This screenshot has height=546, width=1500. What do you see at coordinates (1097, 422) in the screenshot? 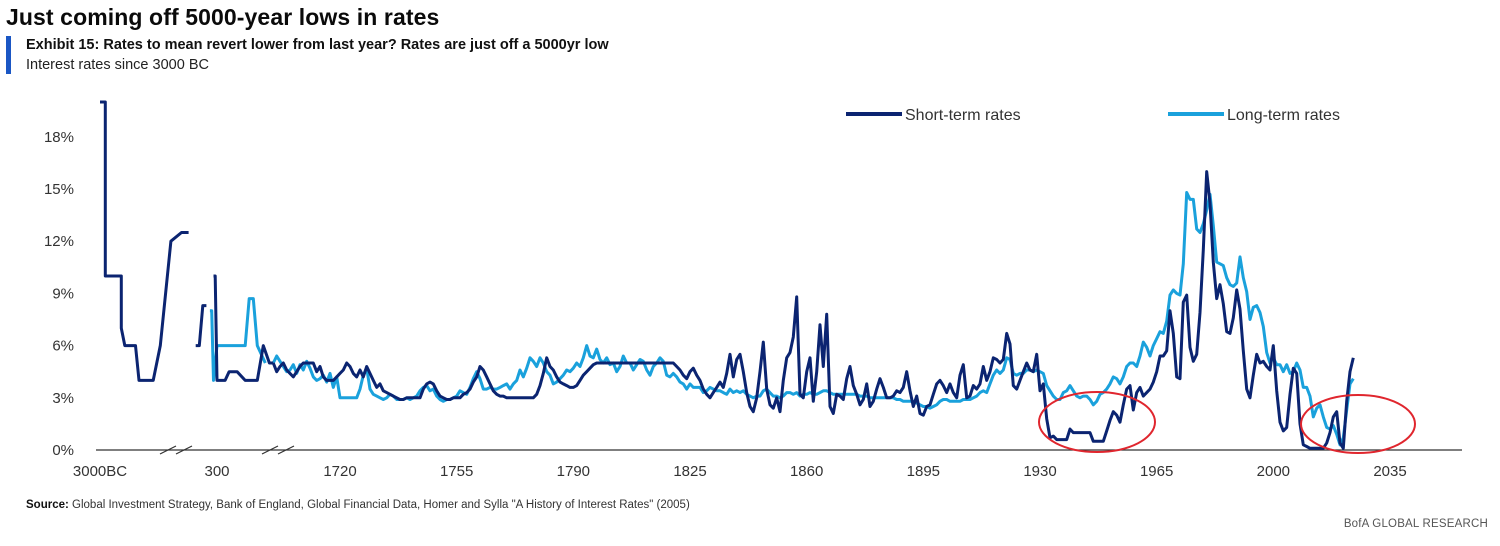
I see `annotation-circle-1930s` at bounding box center [1097, 422].